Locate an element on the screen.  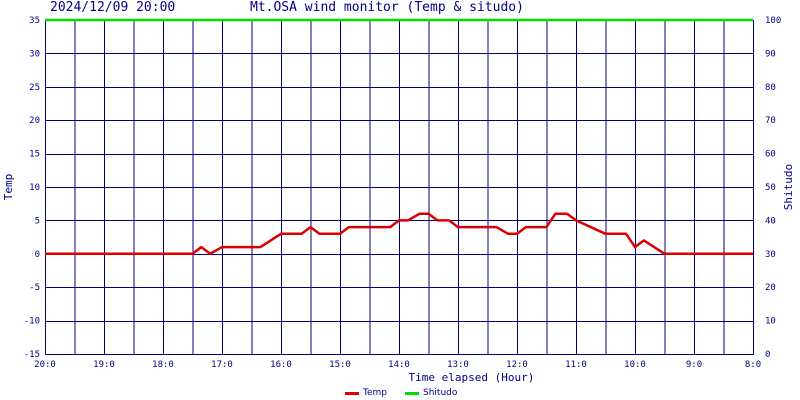
y-tick-label-left: 5 is located at coordinates (37, 221).